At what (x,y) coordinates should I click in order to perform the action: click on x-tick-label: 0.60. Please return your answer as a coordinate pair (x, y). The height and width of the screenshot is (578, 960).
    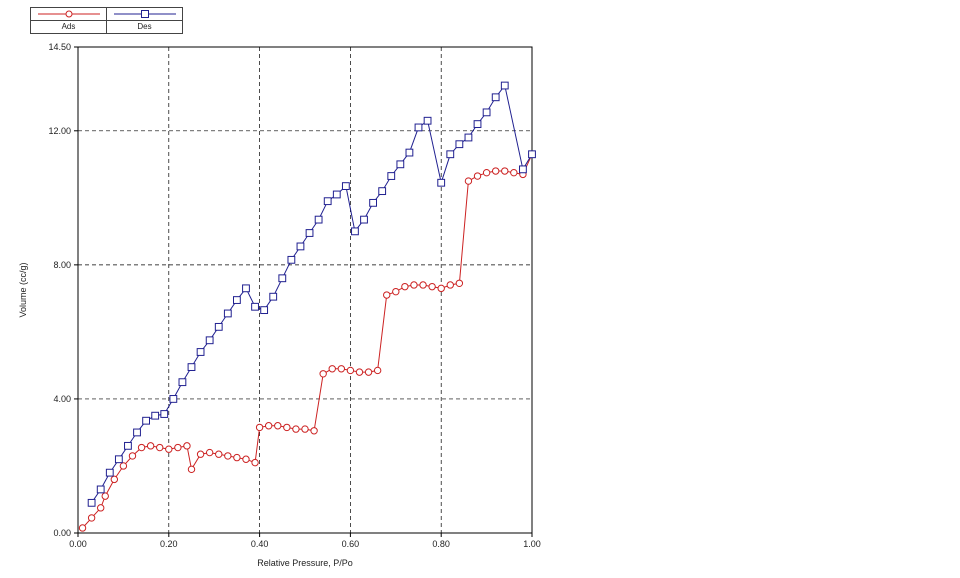
    Looking at the image, I should click on (351, 544).